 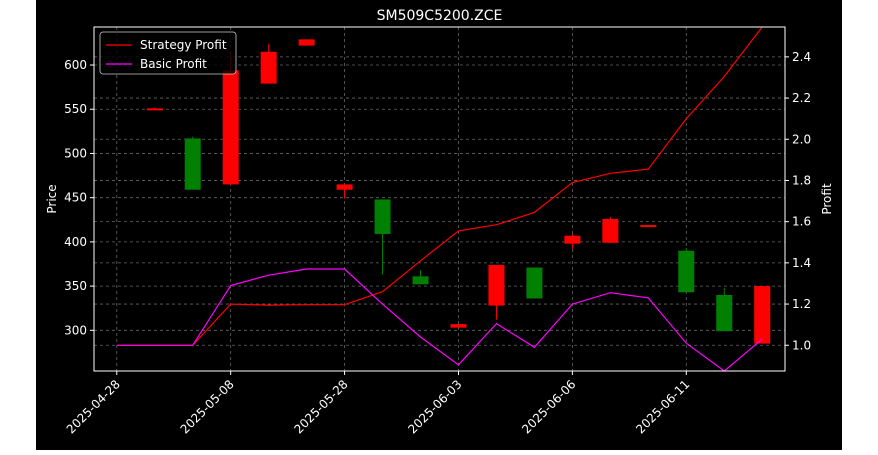 What do you see at coordinates (827, 199) in the screenshot?
I see `y-axis-right-title: Profit` at bounding box center [827, 199].